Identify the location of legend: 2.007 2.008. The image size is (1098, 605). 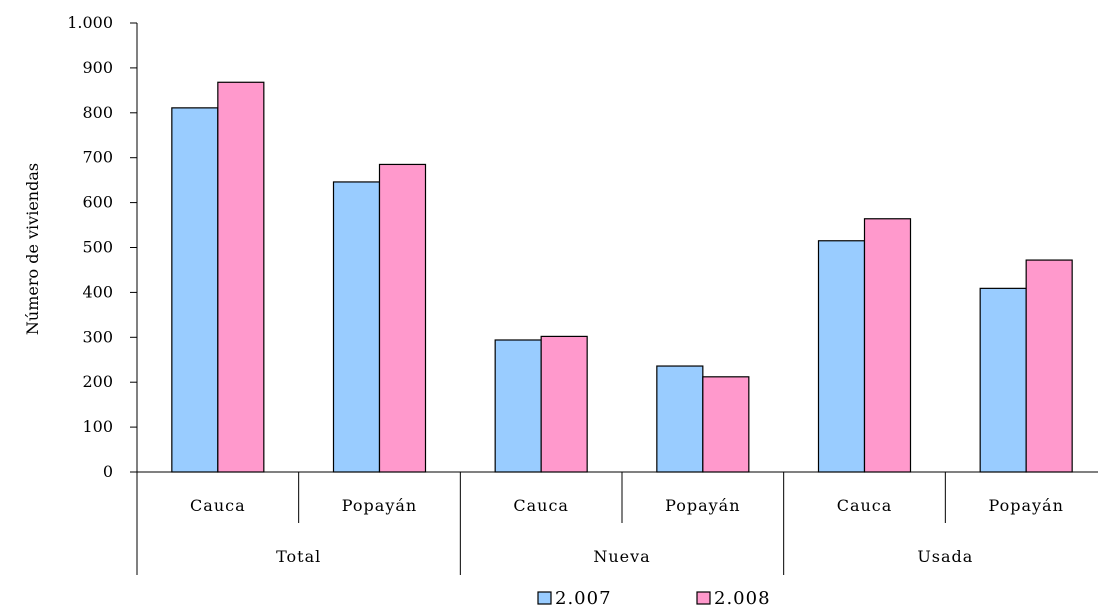
(654, 596).